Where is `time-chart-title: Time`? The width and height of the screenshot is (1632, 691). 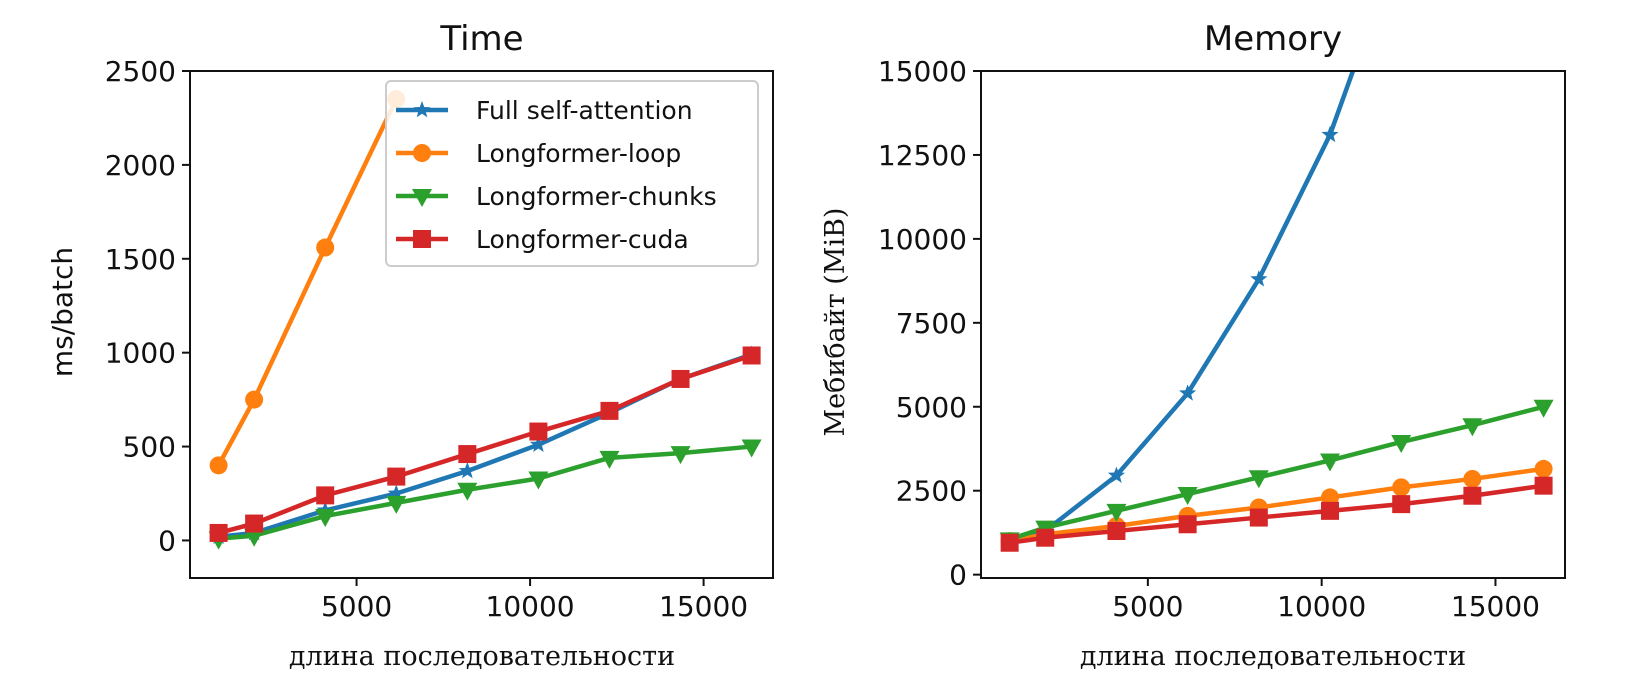 time-chart-title: Time is located at coordinates (481, 39).